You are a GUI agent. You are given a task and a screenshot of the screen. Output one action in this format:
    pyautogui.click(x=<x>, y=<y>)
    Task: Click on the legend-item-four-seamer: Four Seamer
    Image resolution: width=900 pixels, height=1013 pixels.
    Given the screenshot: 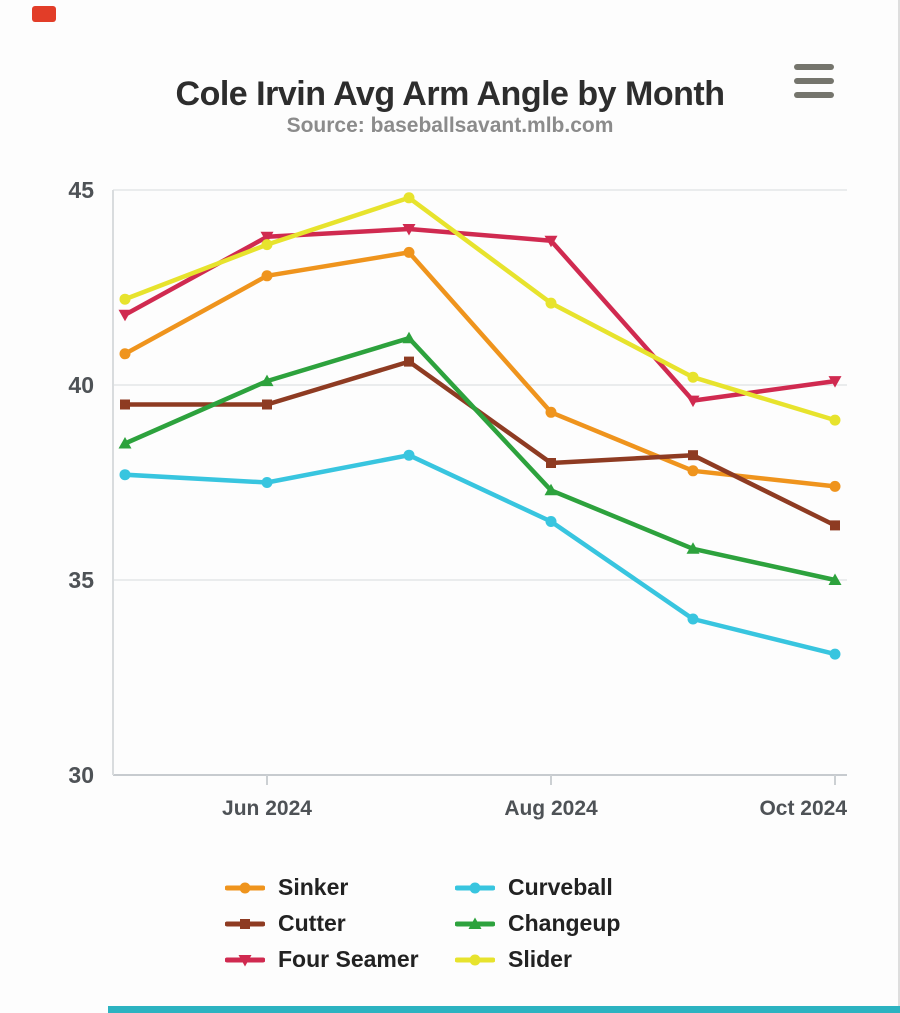 What is the action you would take?
    pyautogui.click(x=340, y=959)
    